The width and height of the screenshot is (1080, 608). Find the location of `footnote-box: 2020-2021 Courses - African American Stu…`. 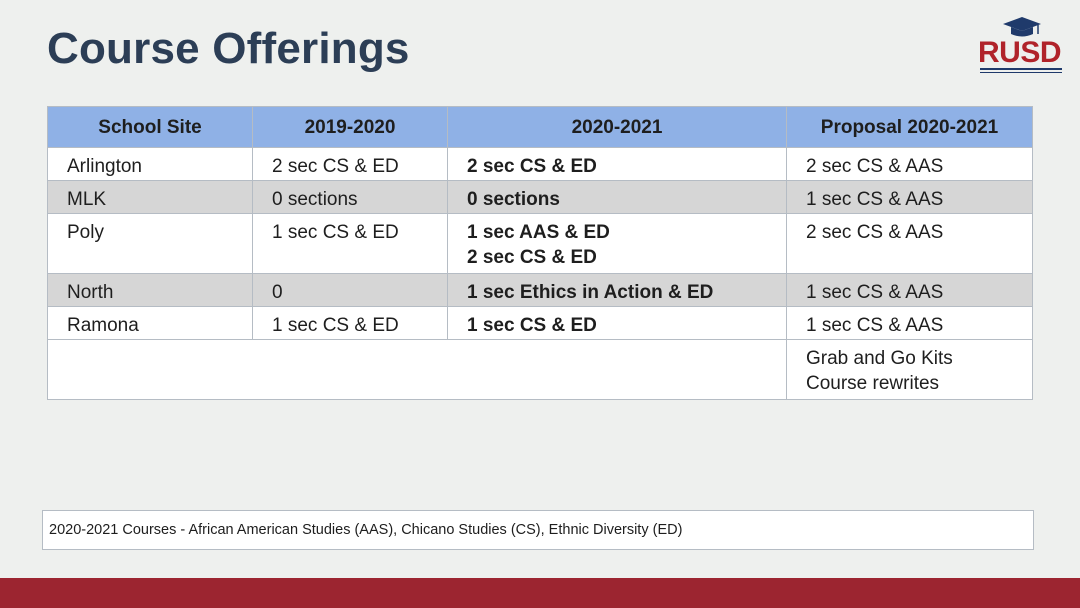

footnote-box: 2020-2021 Courses - African American Stu… is located at coordinates (538, 530).